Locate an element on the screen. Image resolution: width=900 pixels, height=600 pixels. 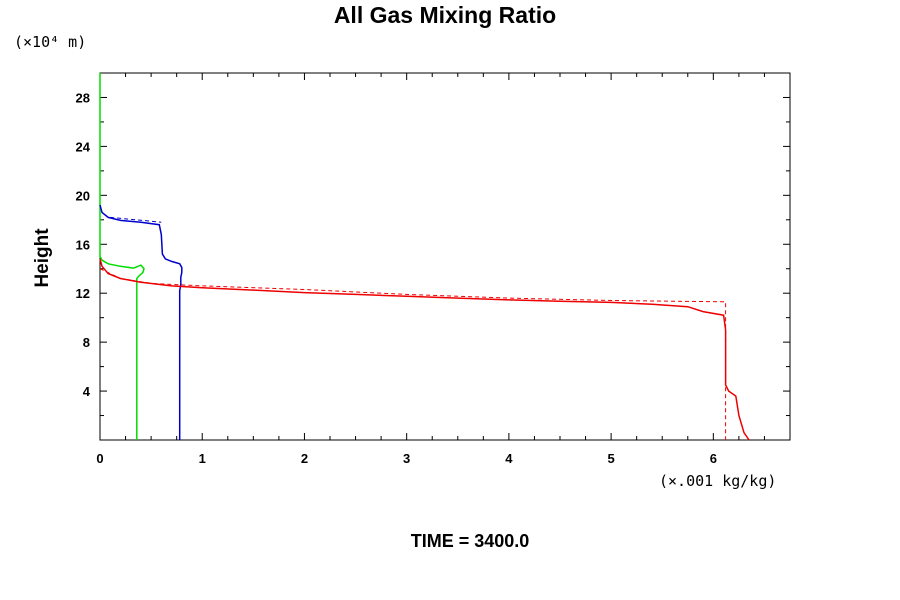
x-axis-units: (×.001 kg/kg) is located at coordinates (718, 481).